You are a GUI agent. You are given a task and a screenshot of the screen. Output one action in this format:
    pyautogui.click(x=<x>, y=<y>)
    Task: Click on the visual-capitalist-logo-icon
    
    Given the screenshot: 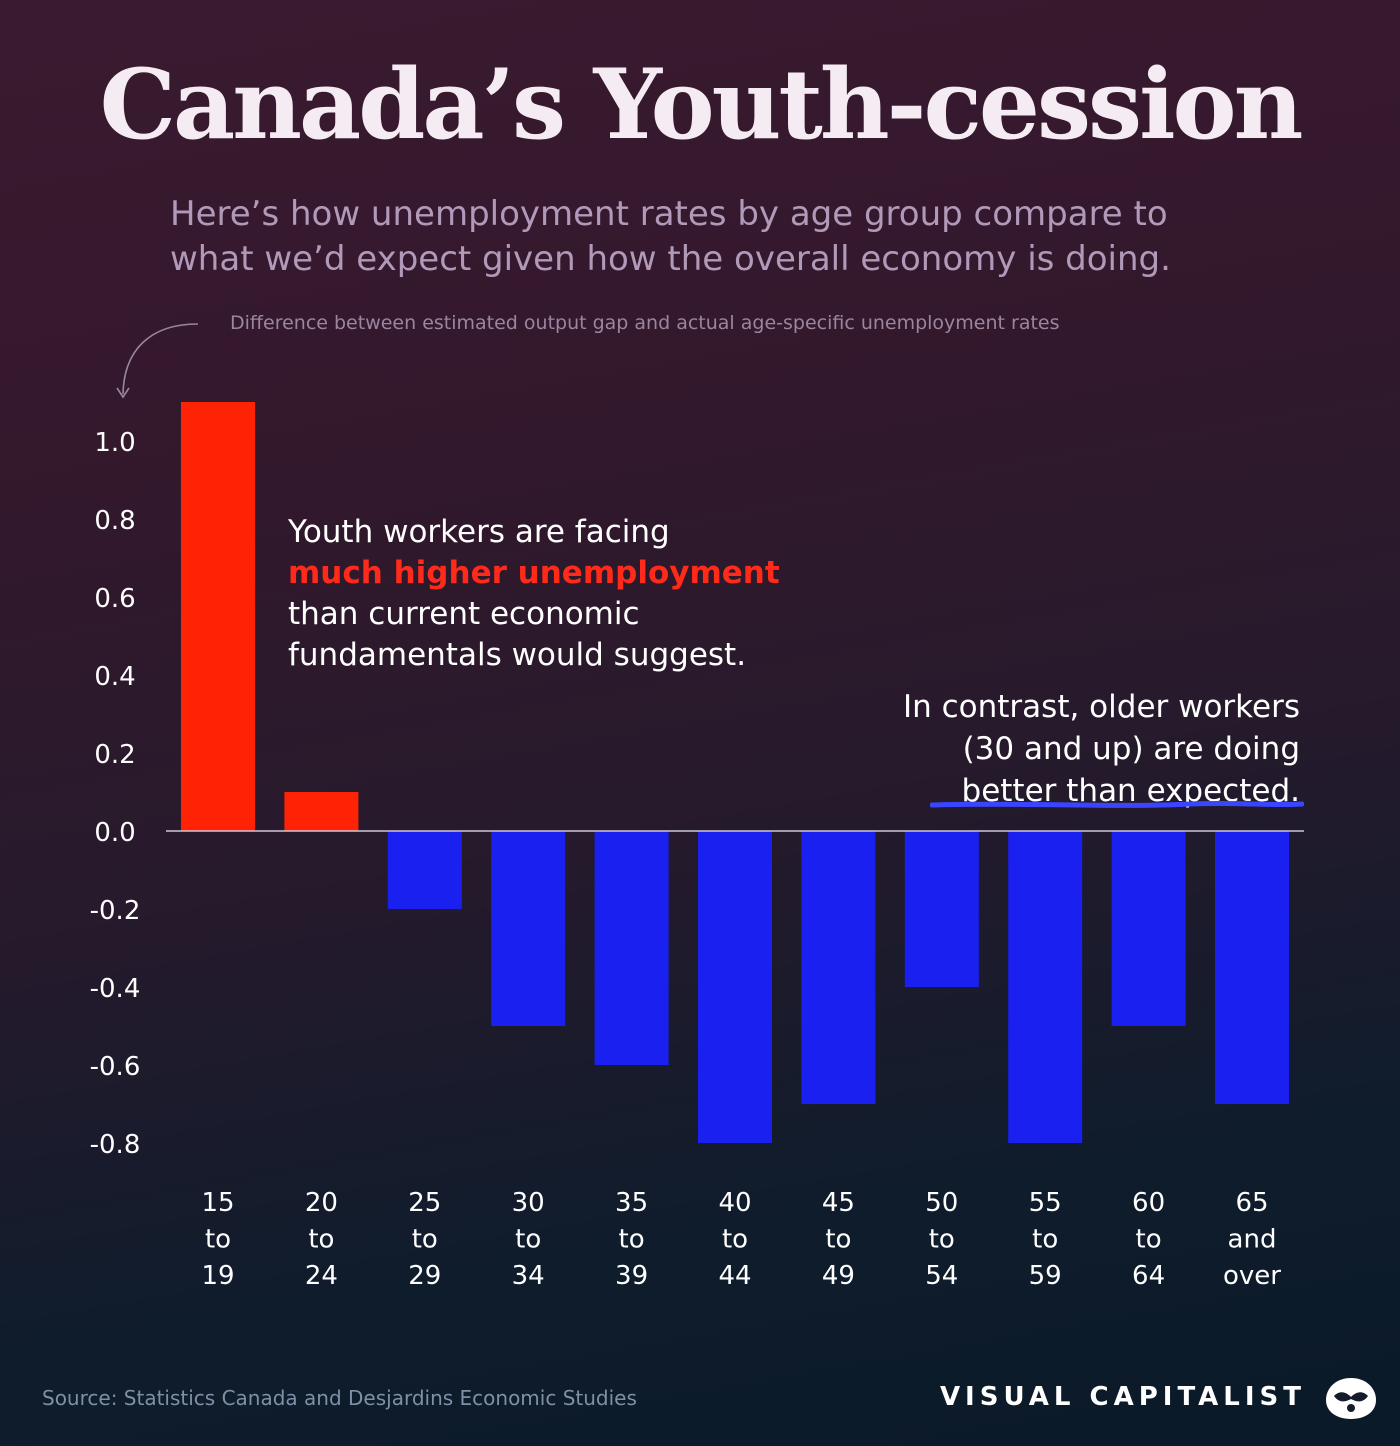 What is the action you would take?
    pyautogui.click(x=1351, y=1398)
    